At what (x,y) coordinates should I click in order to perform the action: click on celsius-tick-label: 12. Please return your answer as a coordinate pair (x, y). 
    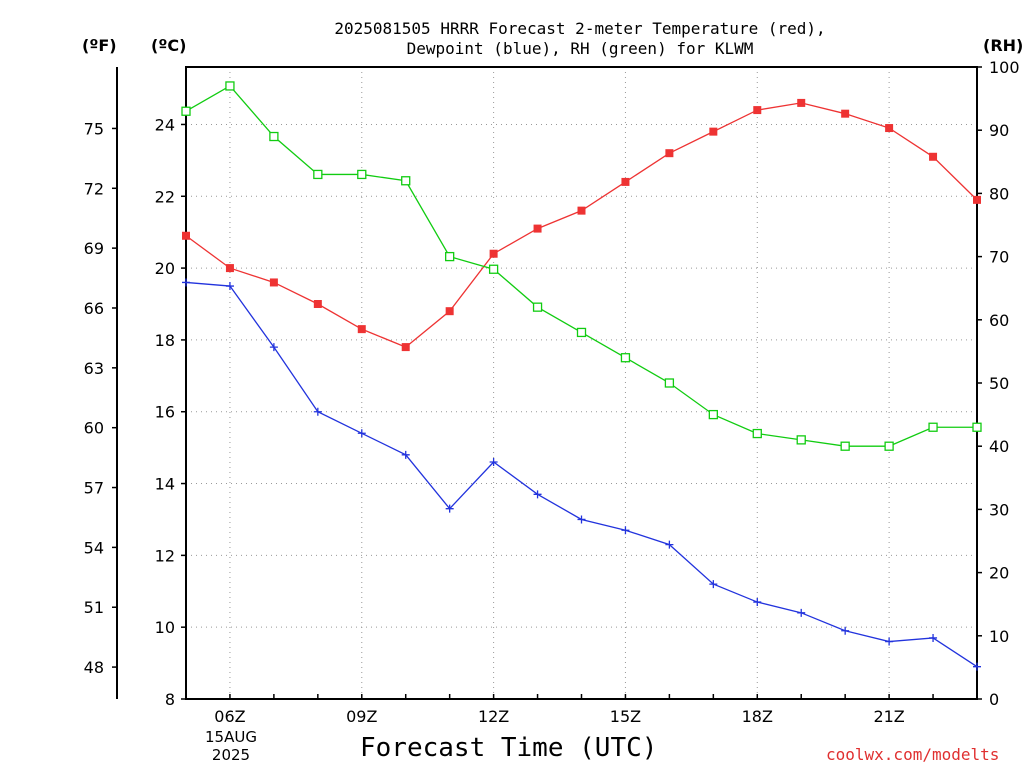
    Looking at the image, I should click on (165, 555).